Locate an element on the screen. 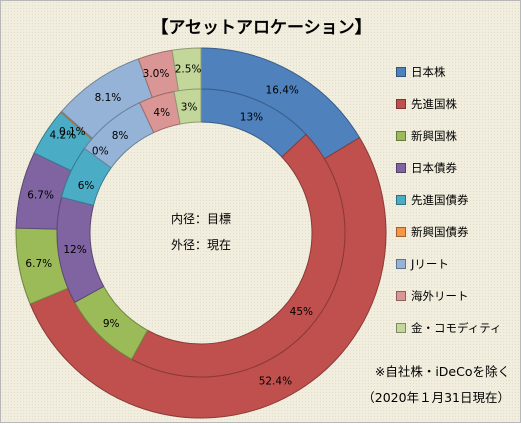 This screenshot has width=521, height=424. legend-item: 金・コモディティ is located at coordinates (449, 328).